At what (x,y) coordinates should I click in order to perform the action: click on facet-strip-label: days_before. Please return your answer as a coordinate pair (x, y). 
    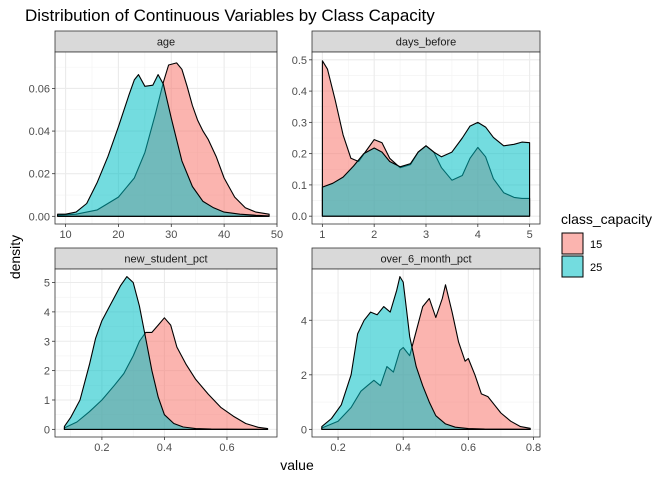
    Looking at the image, I should click on (426, 43).